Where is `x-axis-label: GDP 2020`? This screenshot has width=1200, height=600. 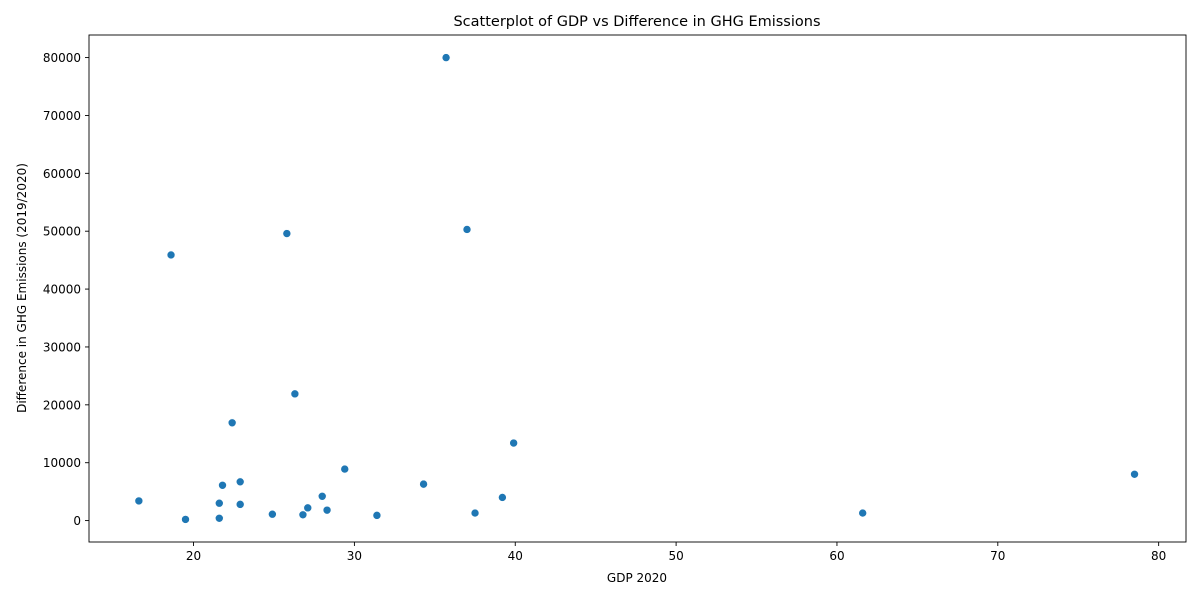 x-axis-label: GDP 2020 is located at coordinates (637, 578).